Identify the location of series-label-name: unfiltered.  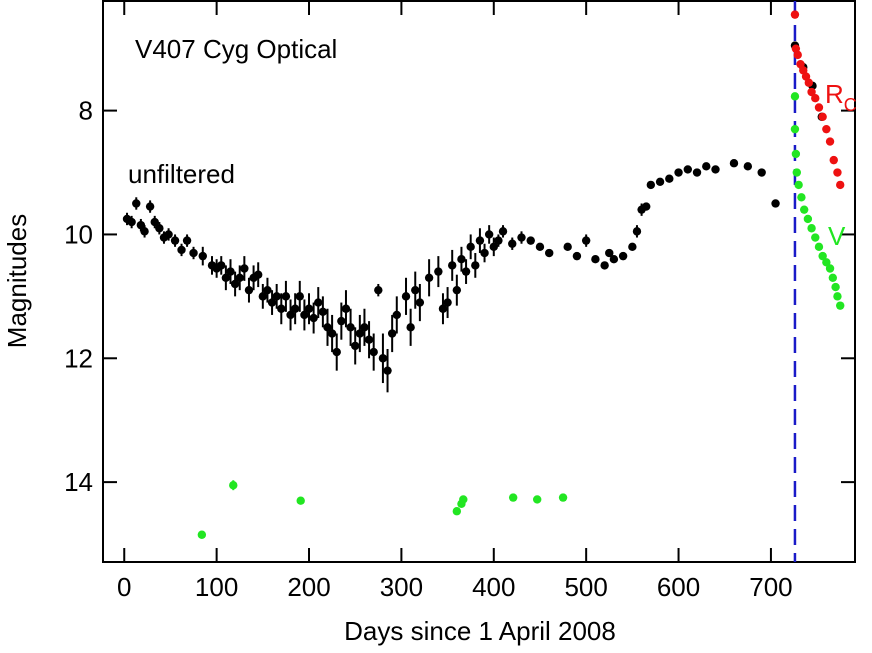
(181, 174).